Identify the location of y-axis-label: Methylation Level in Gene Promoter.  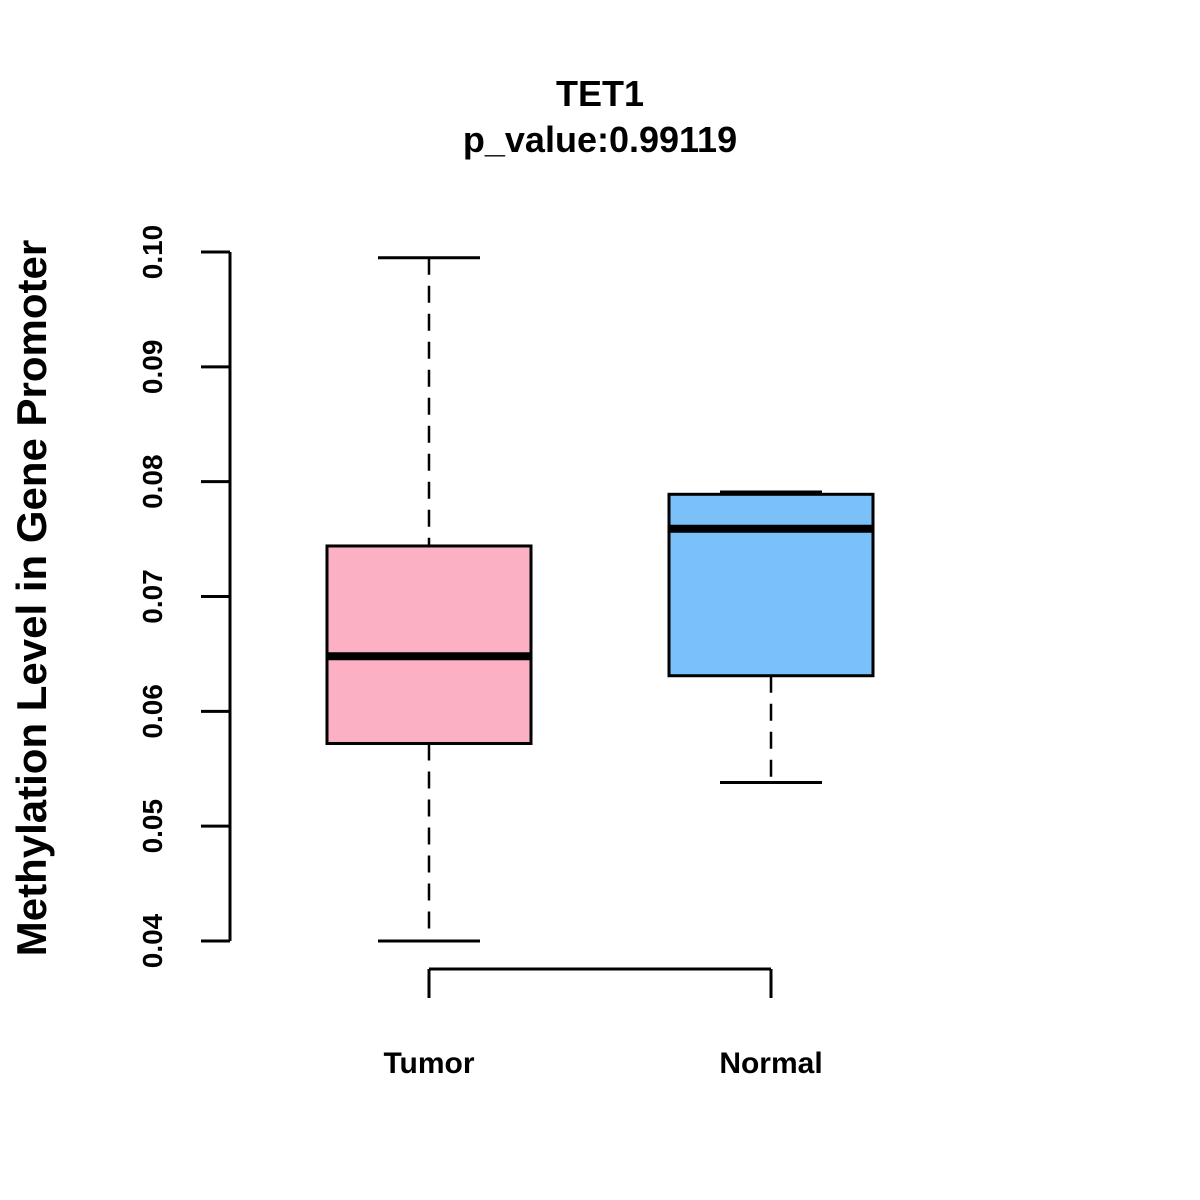
(31, 598).